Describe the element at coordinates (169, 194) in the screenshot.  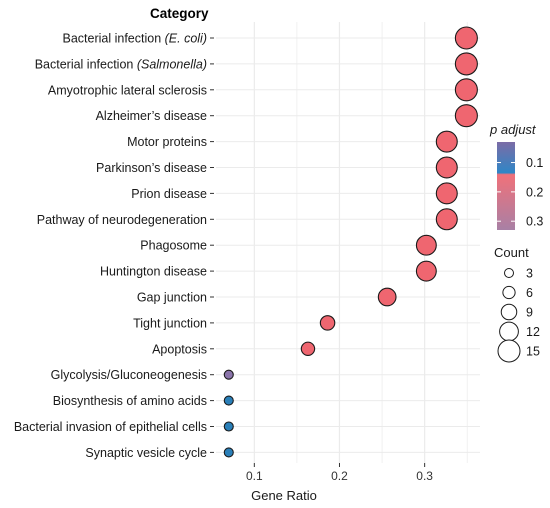
I see `category-label: Prion disease` at that location.